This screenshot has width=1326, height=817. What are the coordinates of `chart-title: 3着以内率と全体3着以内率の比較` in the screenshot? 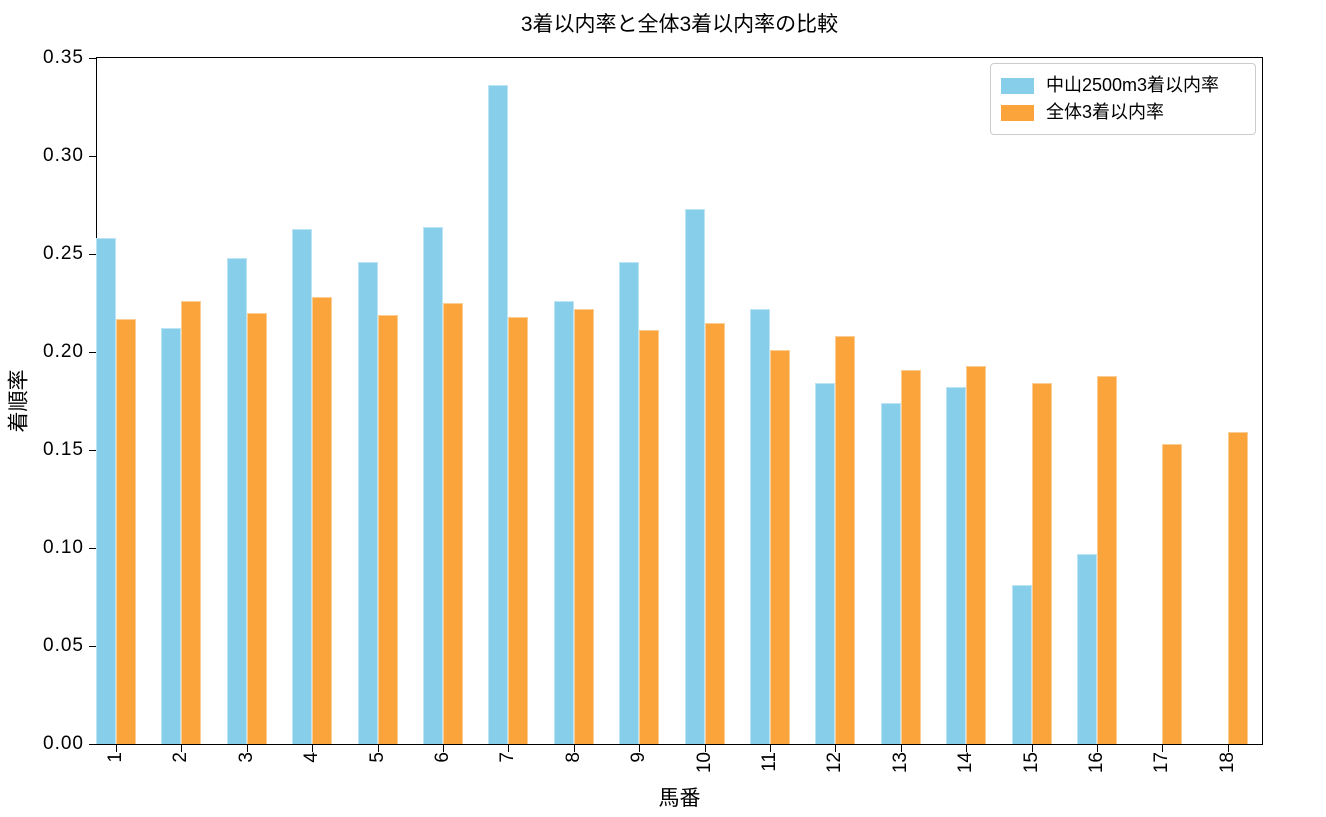 It's located at (679, 24).